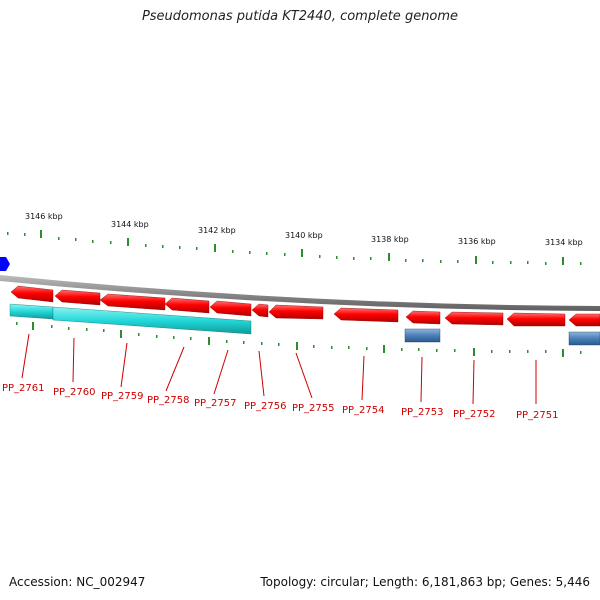 The width and height of the screenshot is (600, 600). I want to click on gene-label: PP_2754, so click(363, 410).